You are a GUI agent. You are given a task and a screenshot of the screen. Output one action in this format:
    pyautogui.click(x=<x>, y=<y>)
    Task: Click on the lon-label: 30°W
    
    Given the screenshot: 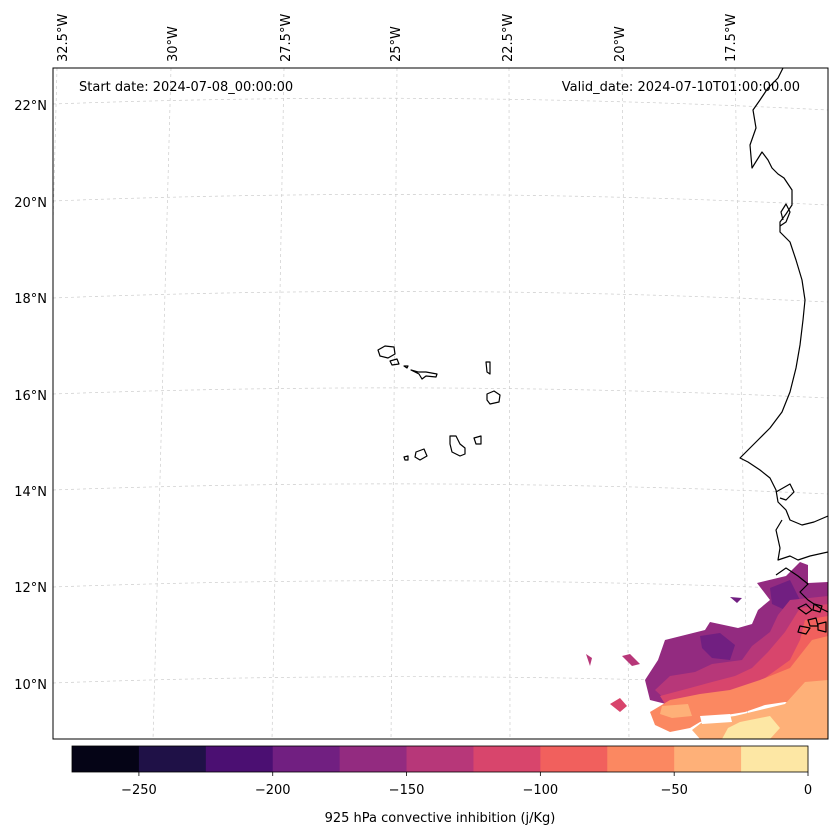 What is the action you would take?
    pyautogui.click(x=173, y=44)
    